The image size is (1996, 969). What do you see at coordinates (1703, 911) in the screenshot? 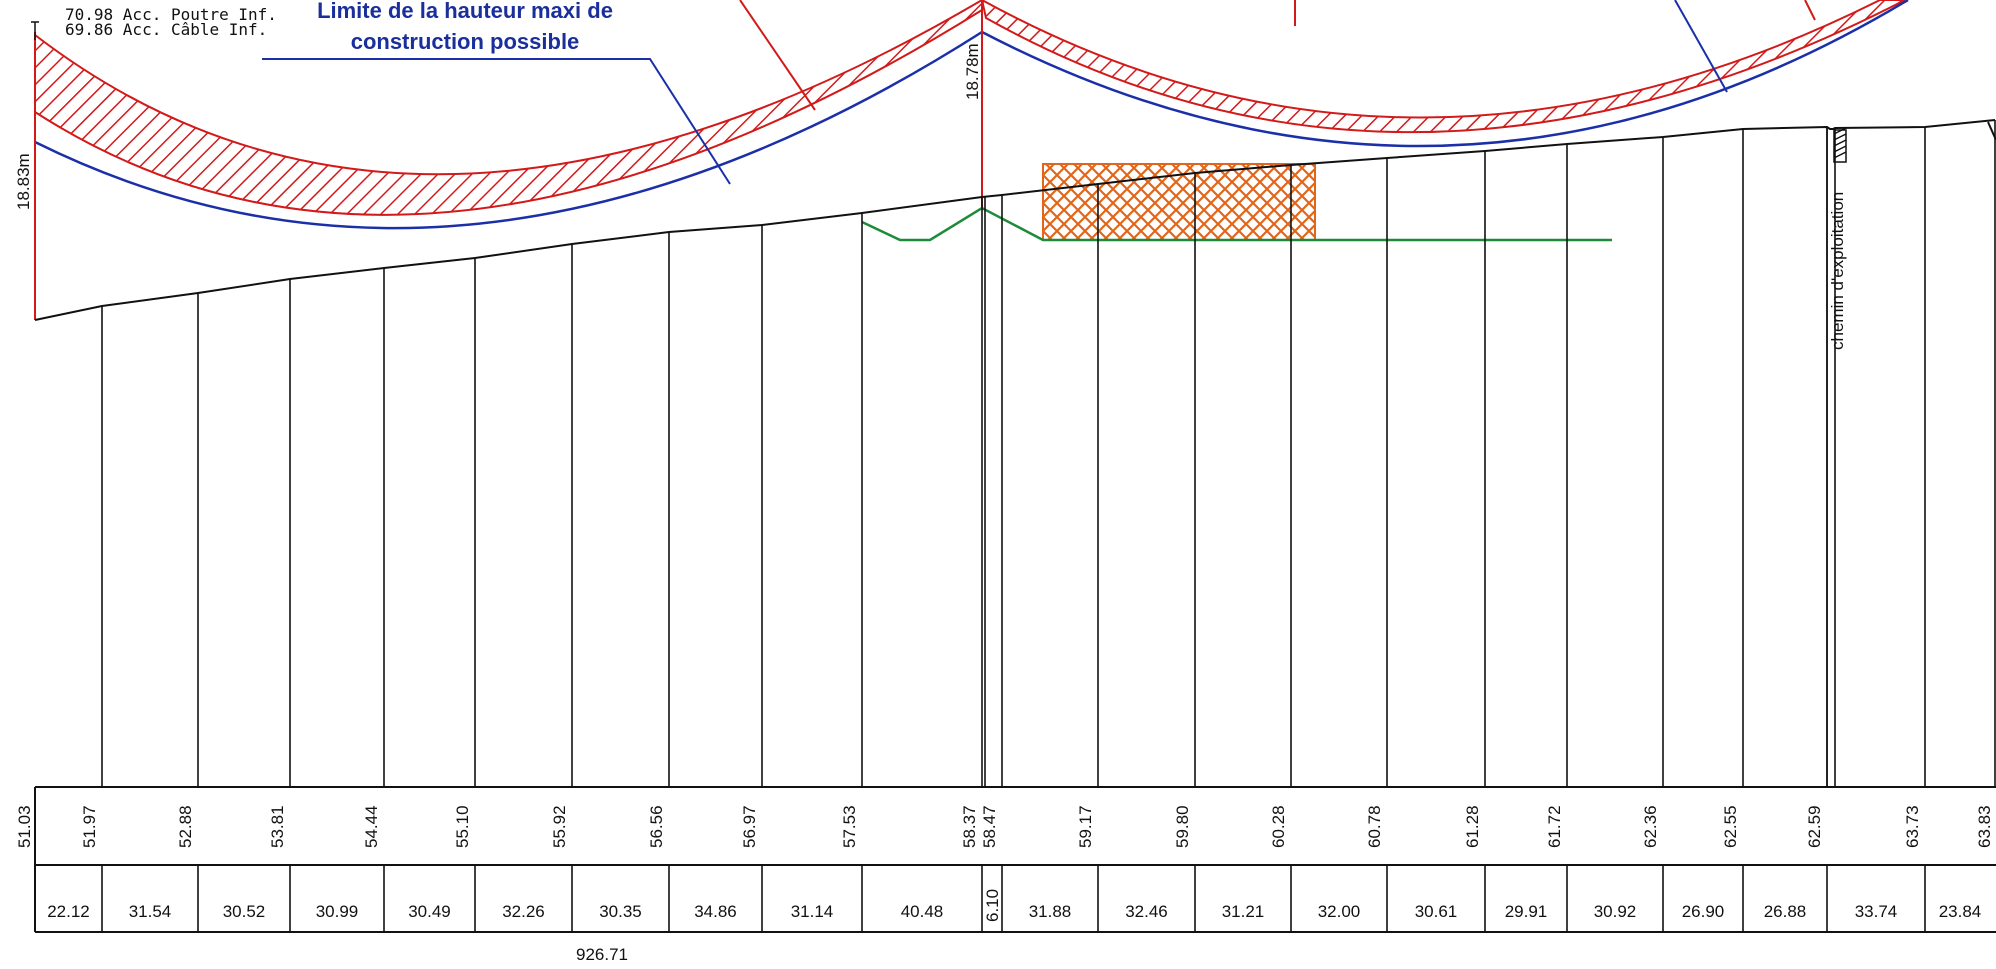
I see `distance-label: 26.90` at bounding box center [1703, 911].